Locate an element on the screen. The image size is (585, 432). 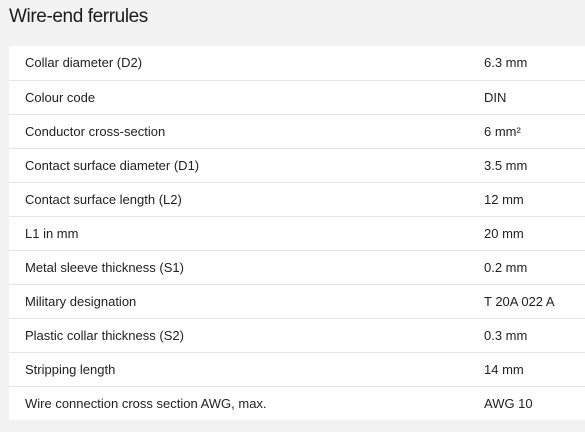
table-row: Contact surface diameter (D1) 3.5 mm is located at coordinates (297, 165).